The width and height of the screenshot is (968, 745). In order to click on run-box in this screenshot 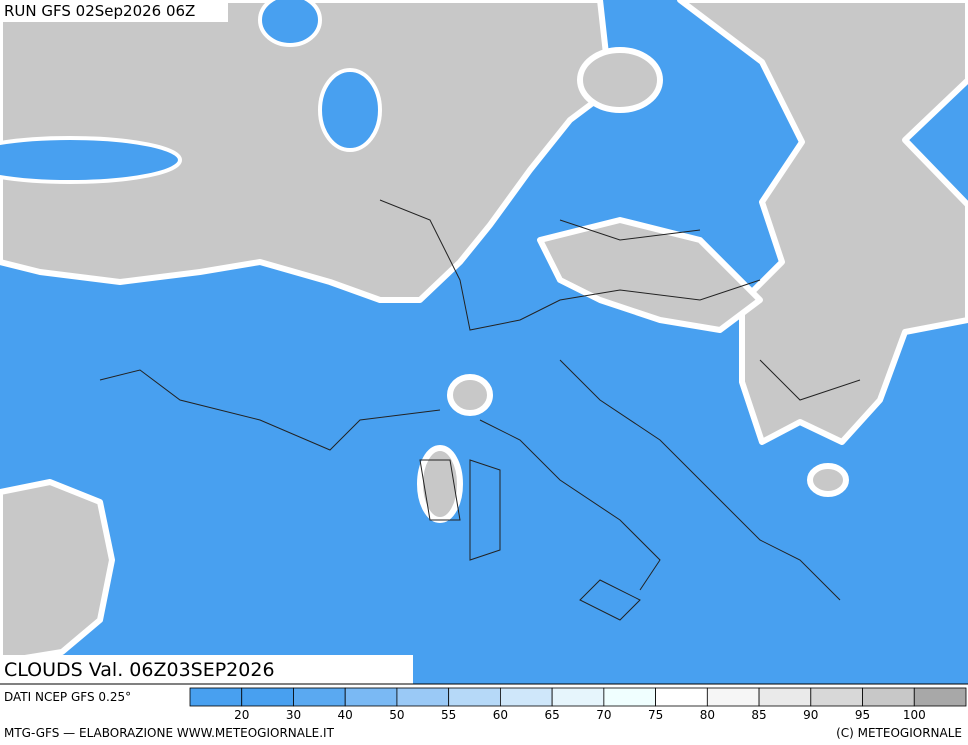, I will do `click(114, 11)`.